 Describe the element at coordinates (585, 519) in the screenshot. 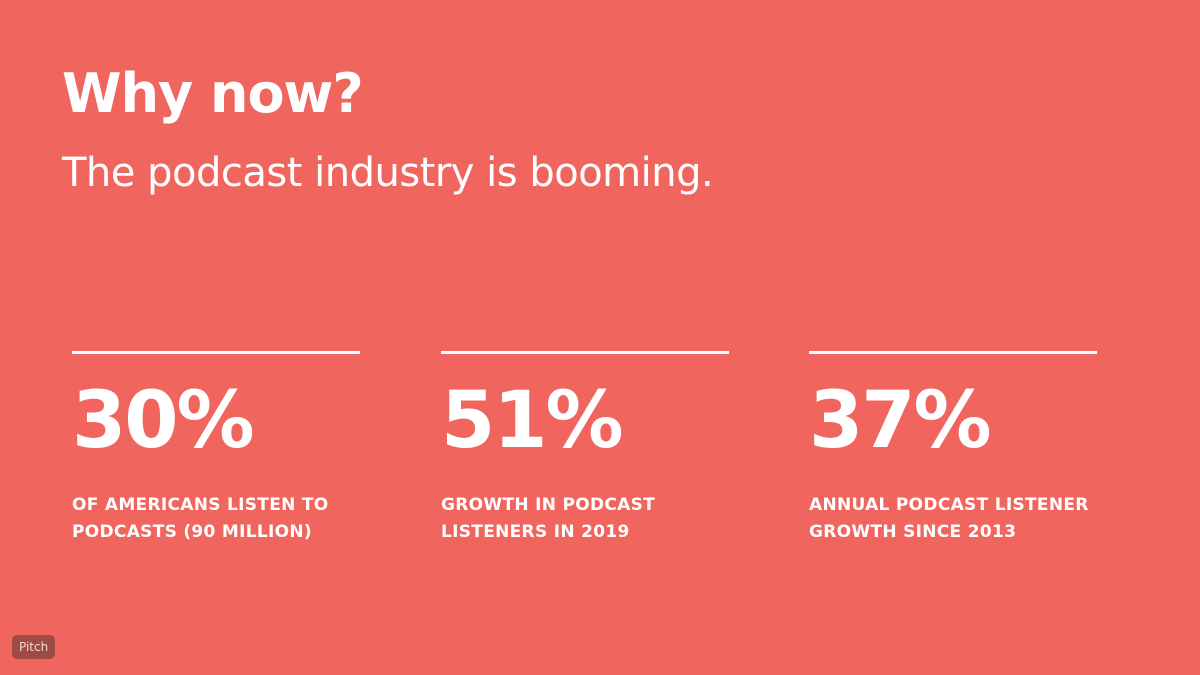

I see `stat-label: GROWTH IN PODCAST LISTENERS IN 2019` at that location.